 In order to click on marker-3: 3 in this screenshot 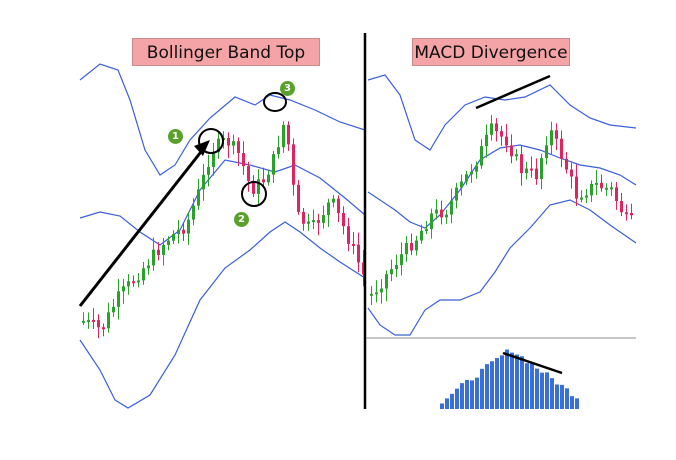, I will do `click(287, 88)`.